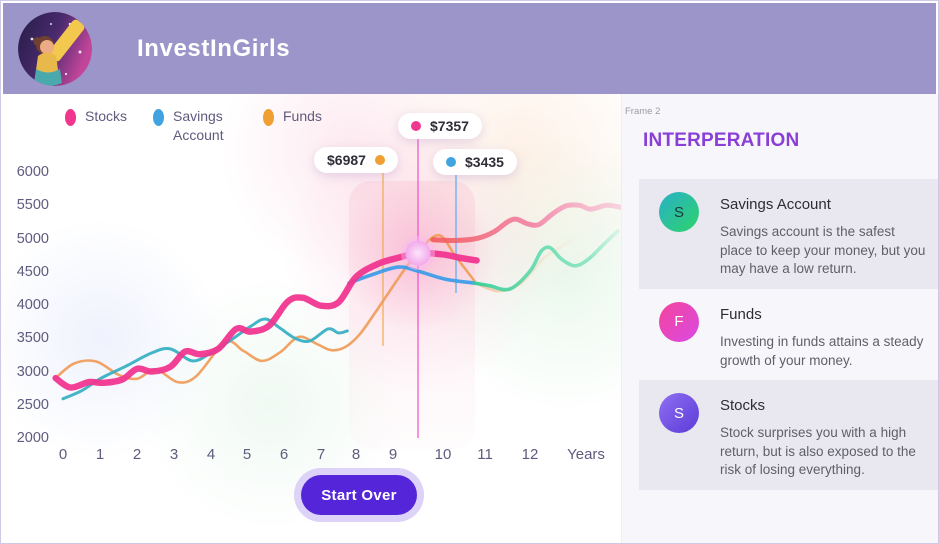 This screenshot has width=939, height=544. What do you see at coordinates (214, 48) in the screenshot?
I see `page-title: InvestInGirls` at bounding box center [214, 48].